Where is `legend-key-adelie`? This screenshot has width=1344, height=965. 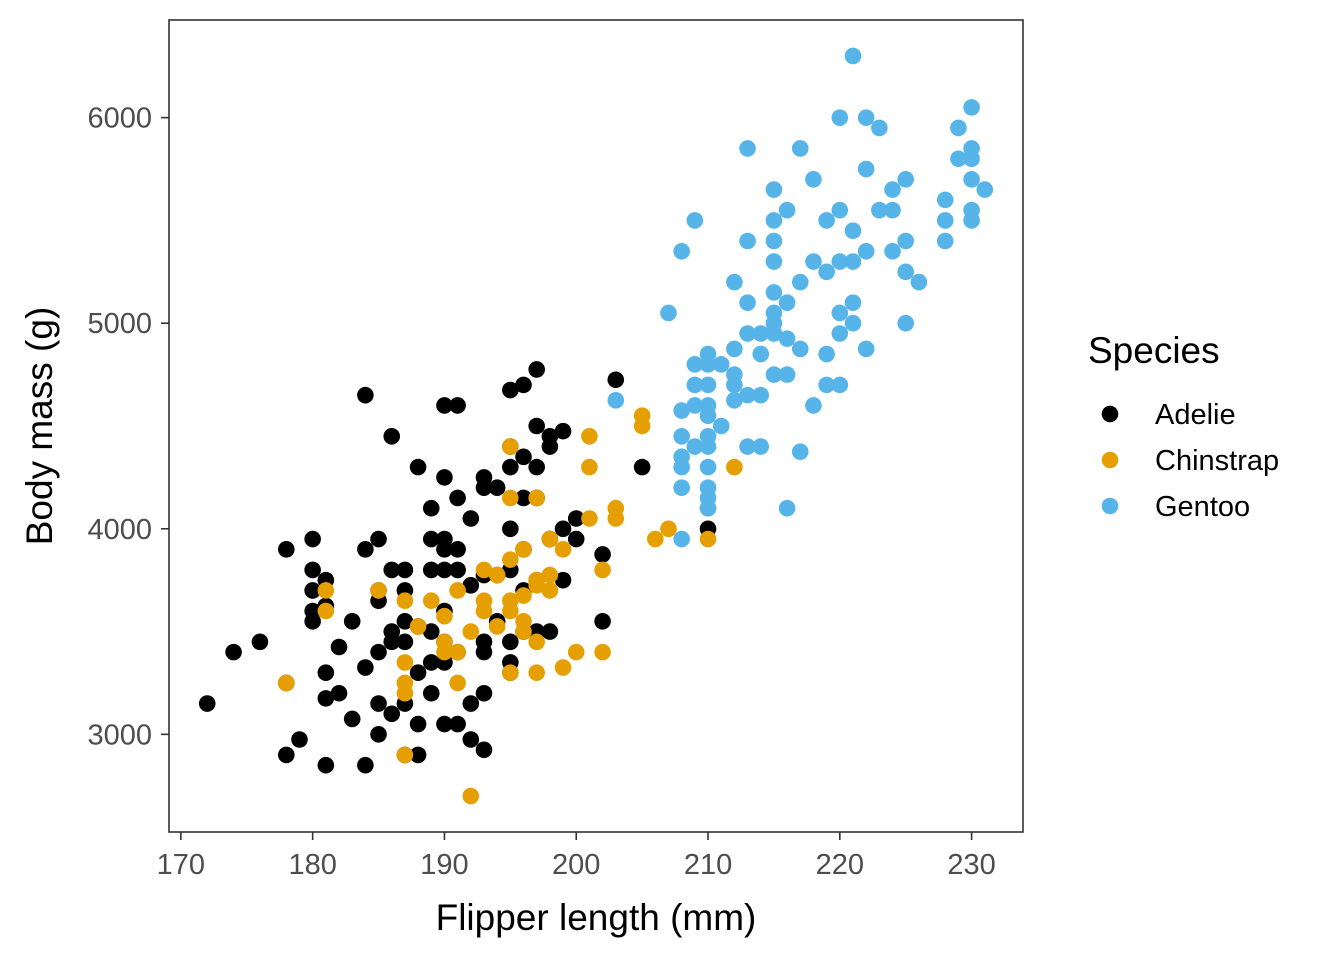 legend-key-adelie is located at coordinates (1110, 414).